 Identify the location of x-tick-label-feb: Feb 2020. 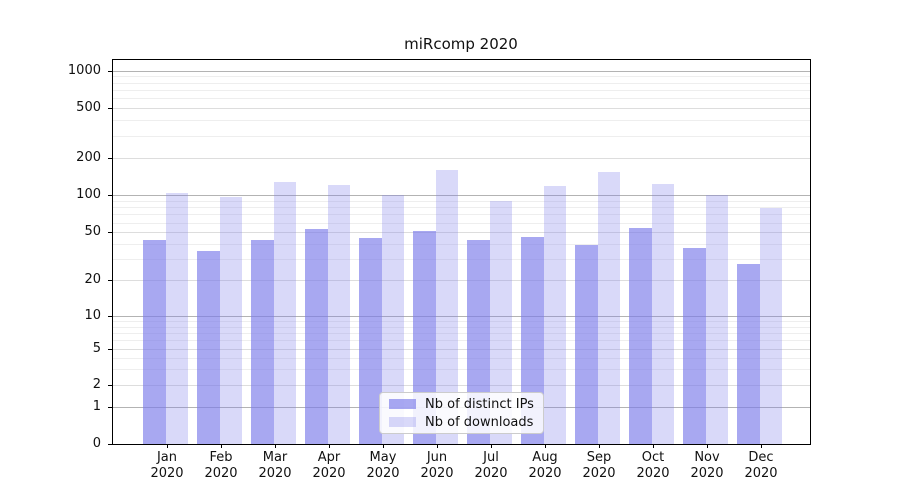
(221, 465).